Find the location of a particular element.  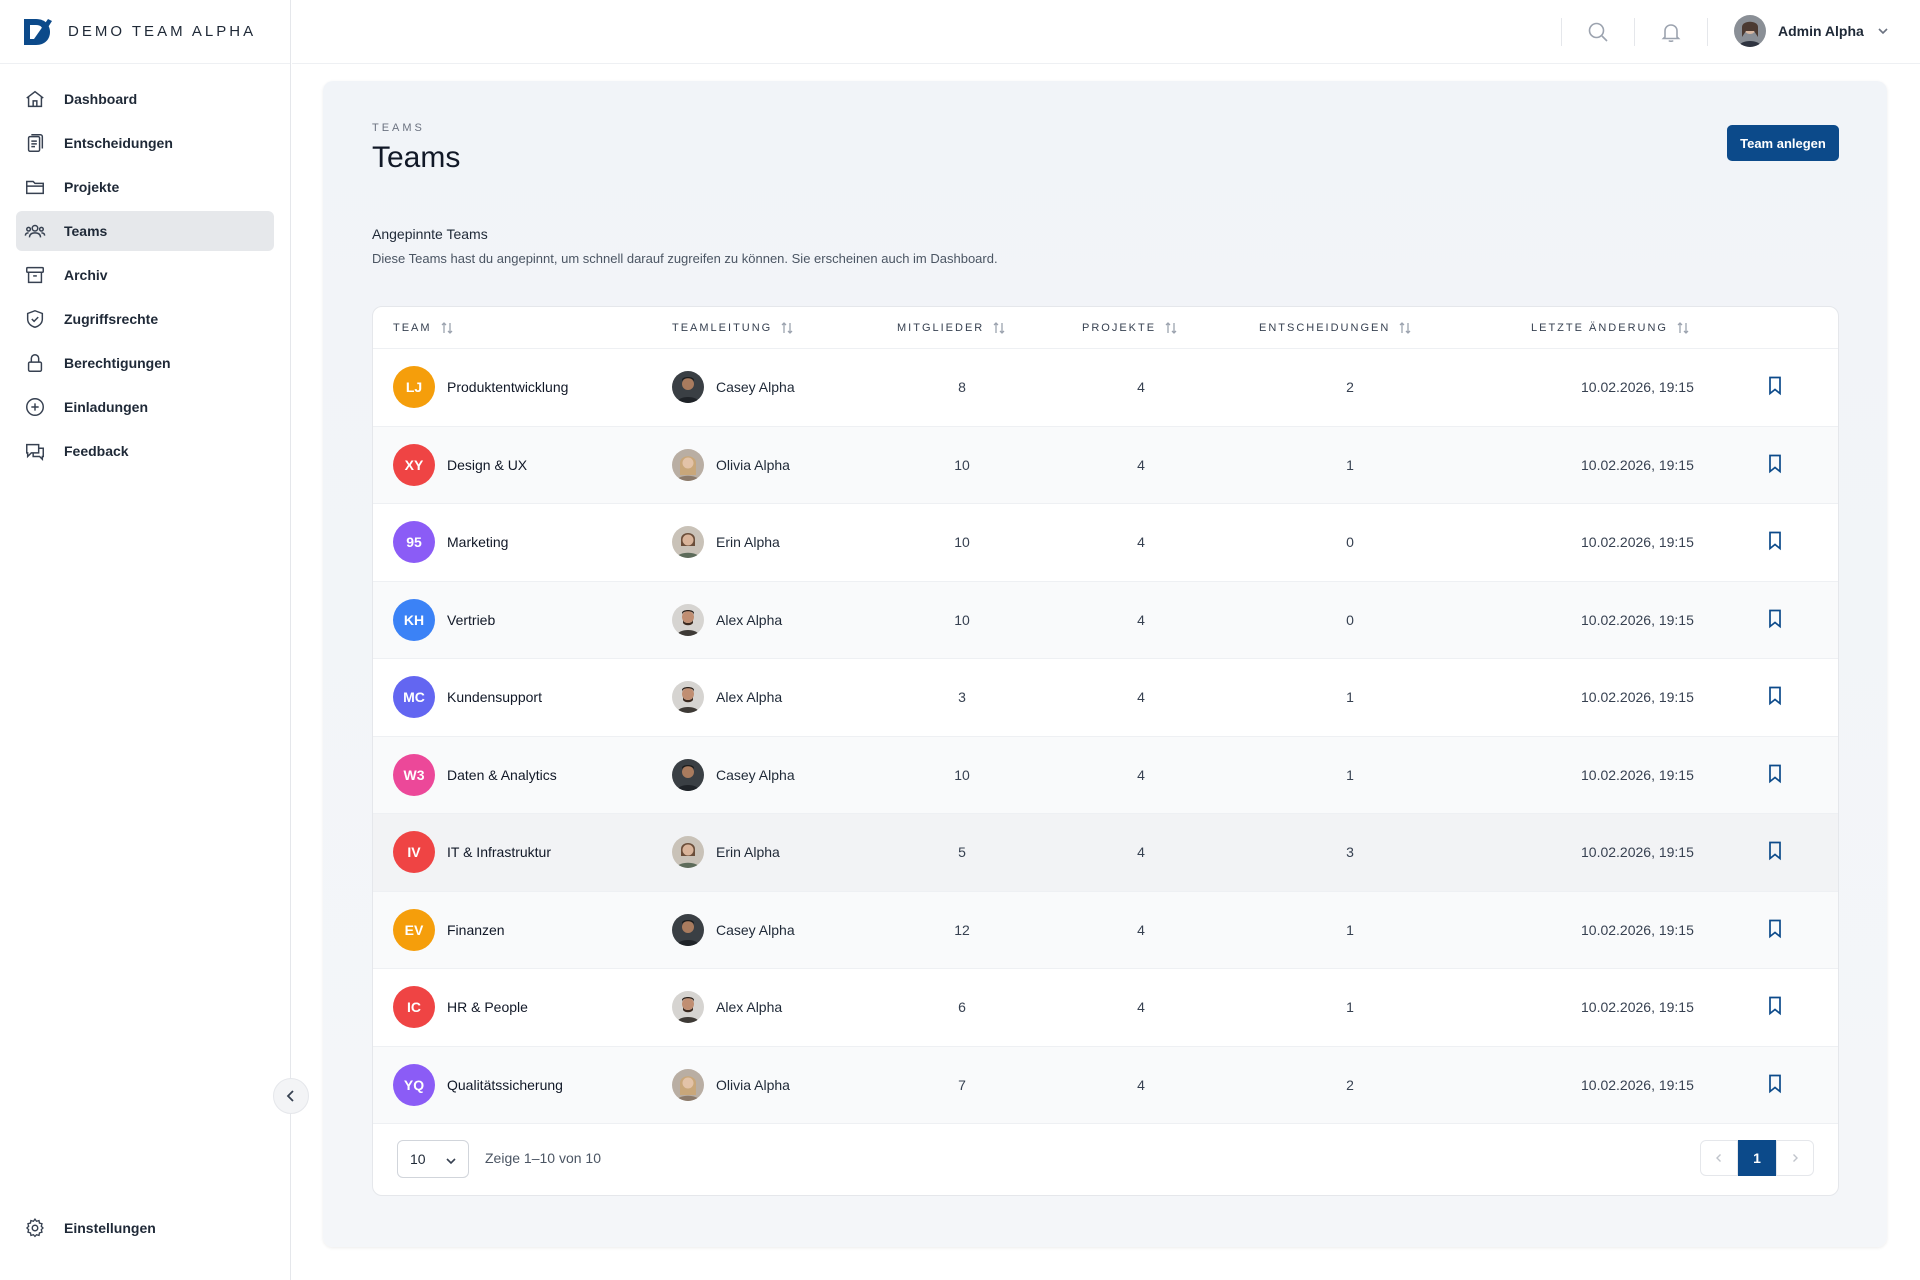

search-icon is located at coordinates (1598, 32).